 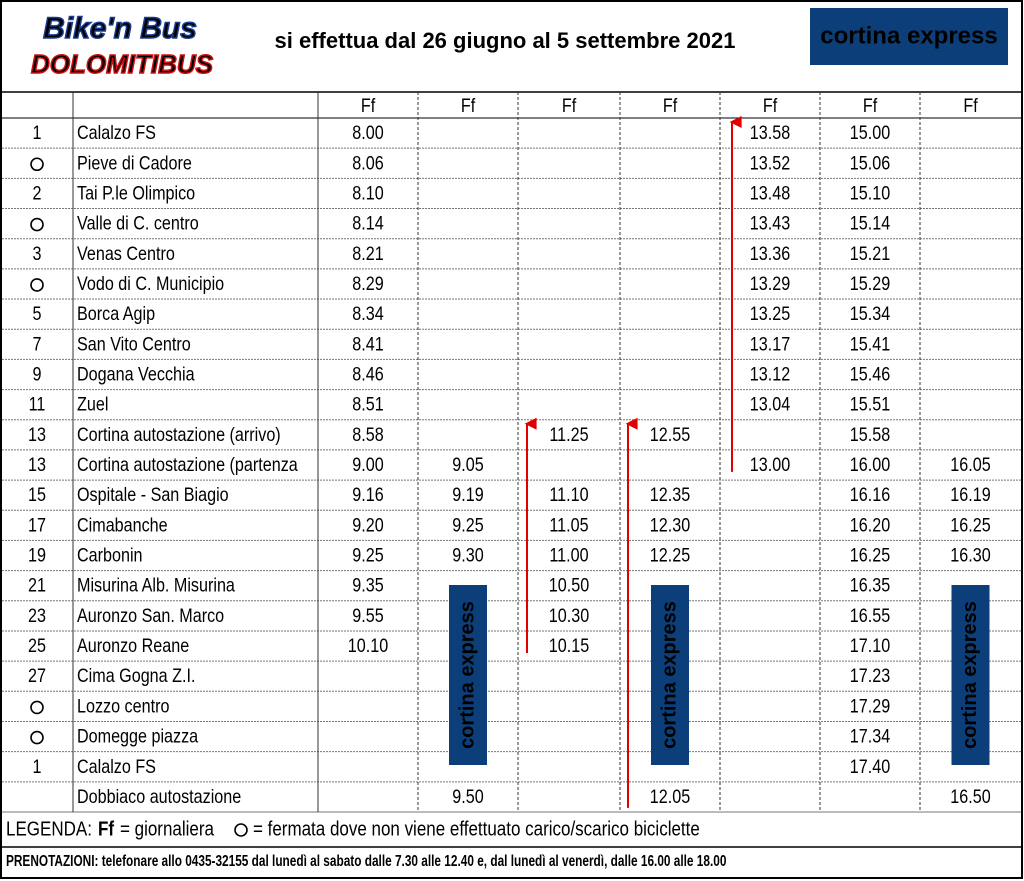 What do you see at coordinates (126, 254) in the screenshot?
I see `stop-name: Venas Centro` at bounding box center [126, 254].